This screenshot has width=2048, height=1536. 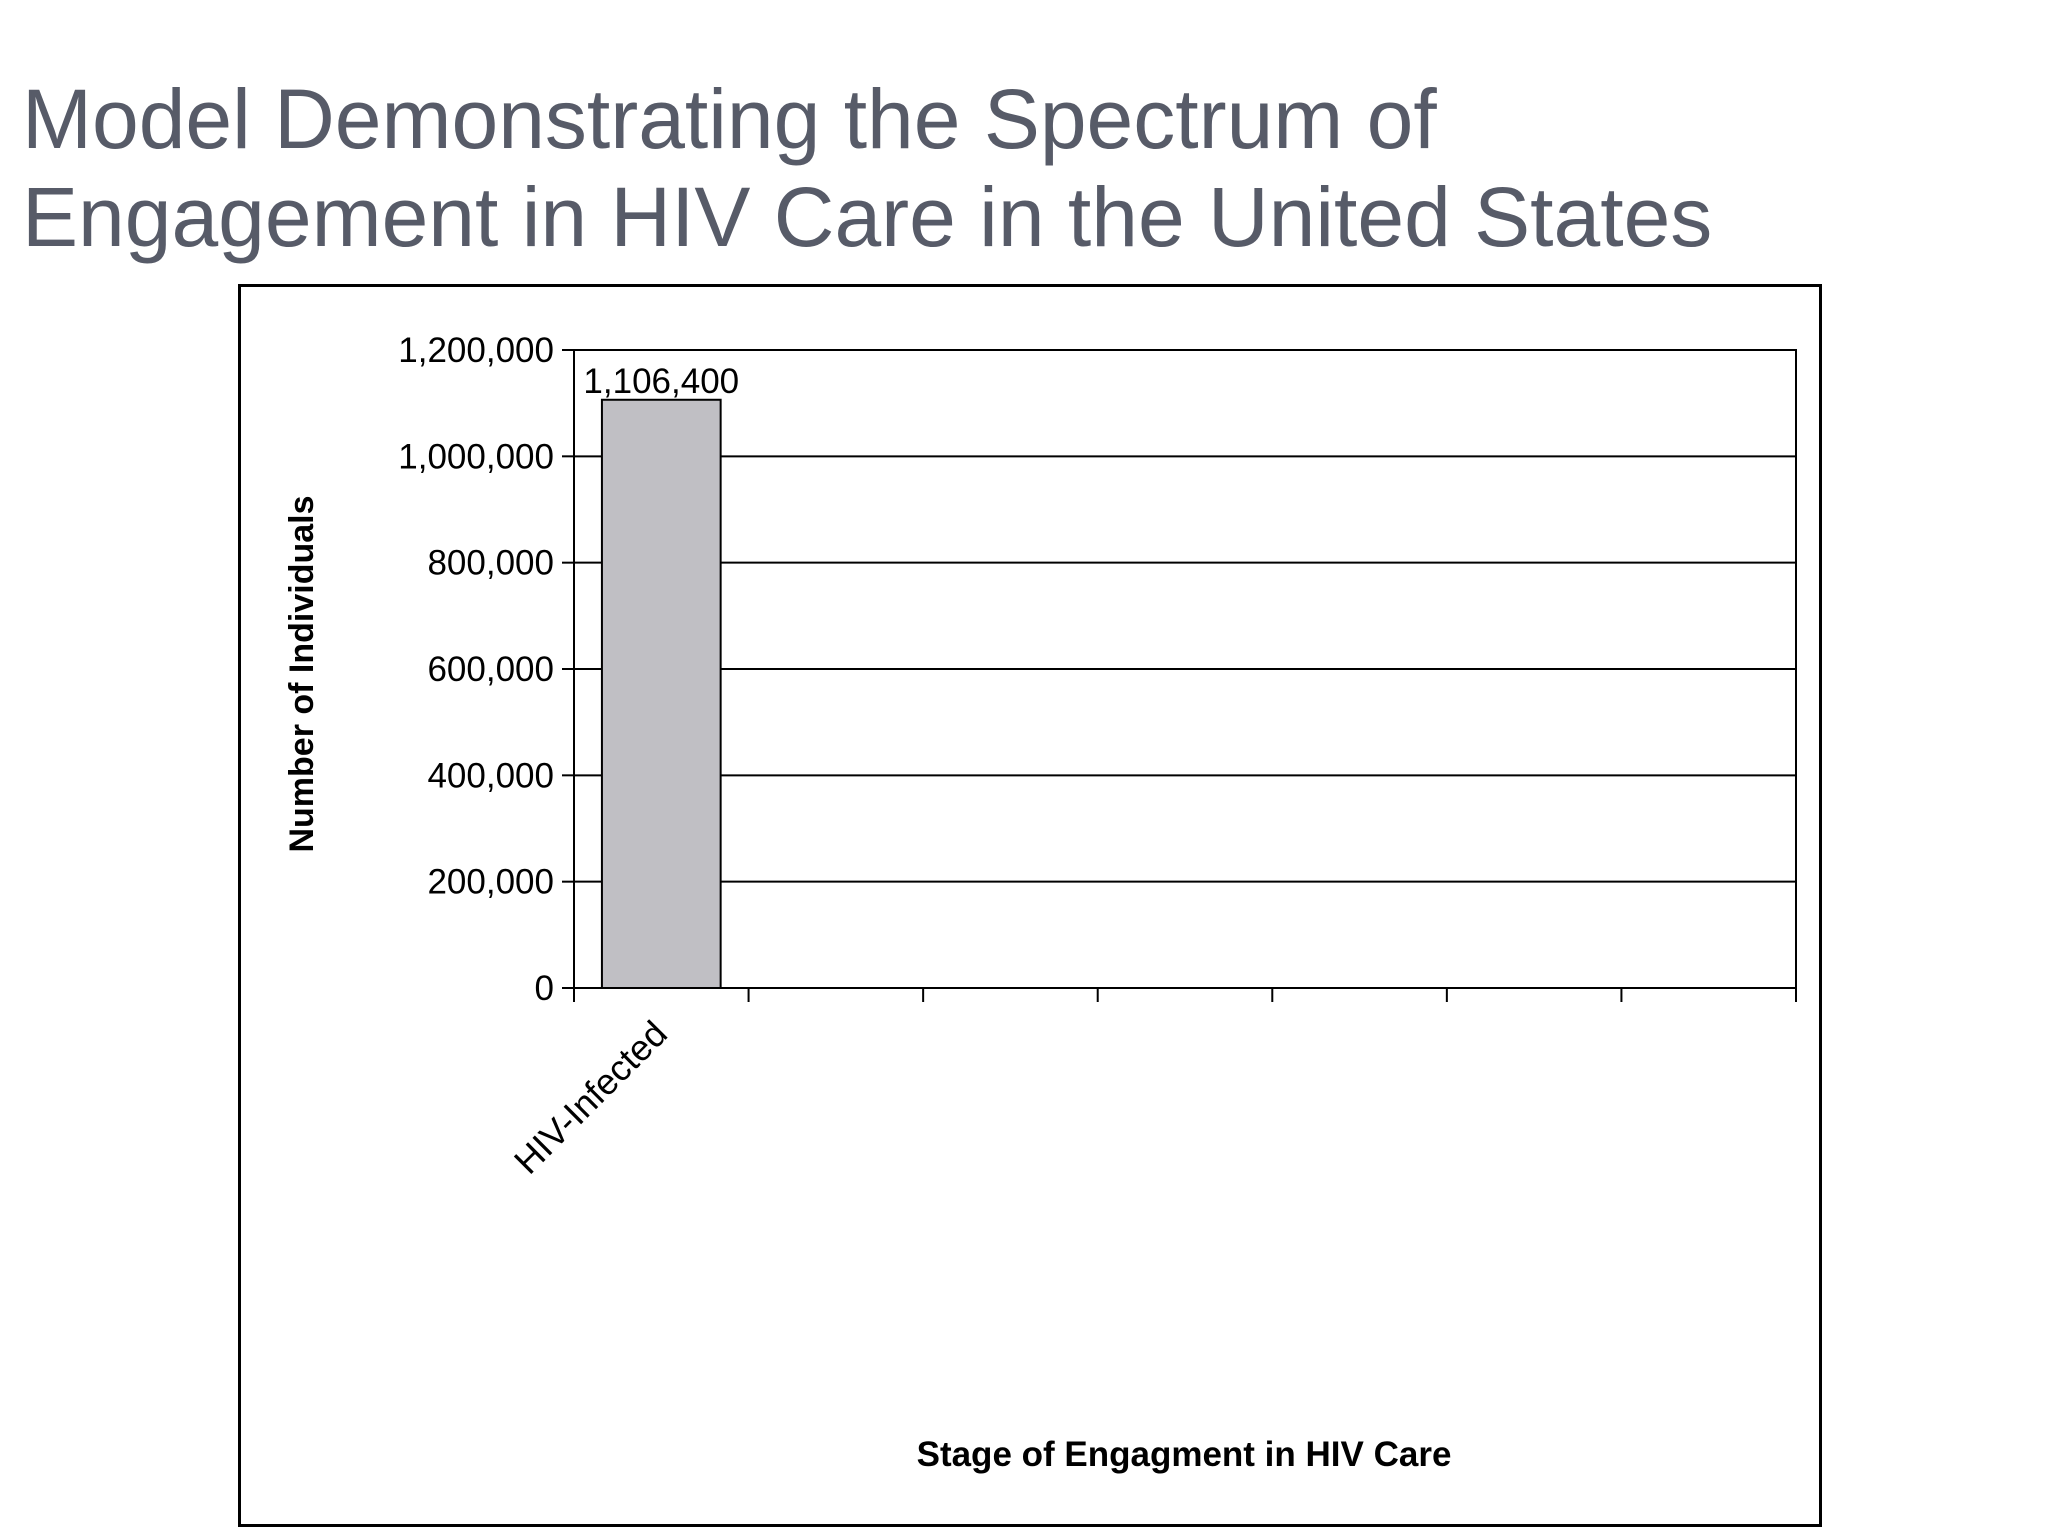 What do you see at coordinates (729, 119) in the screenshot?
I see `slide-title-line-1: Model Demonstrating the Spectrum of` at bounding box center [729, 119].